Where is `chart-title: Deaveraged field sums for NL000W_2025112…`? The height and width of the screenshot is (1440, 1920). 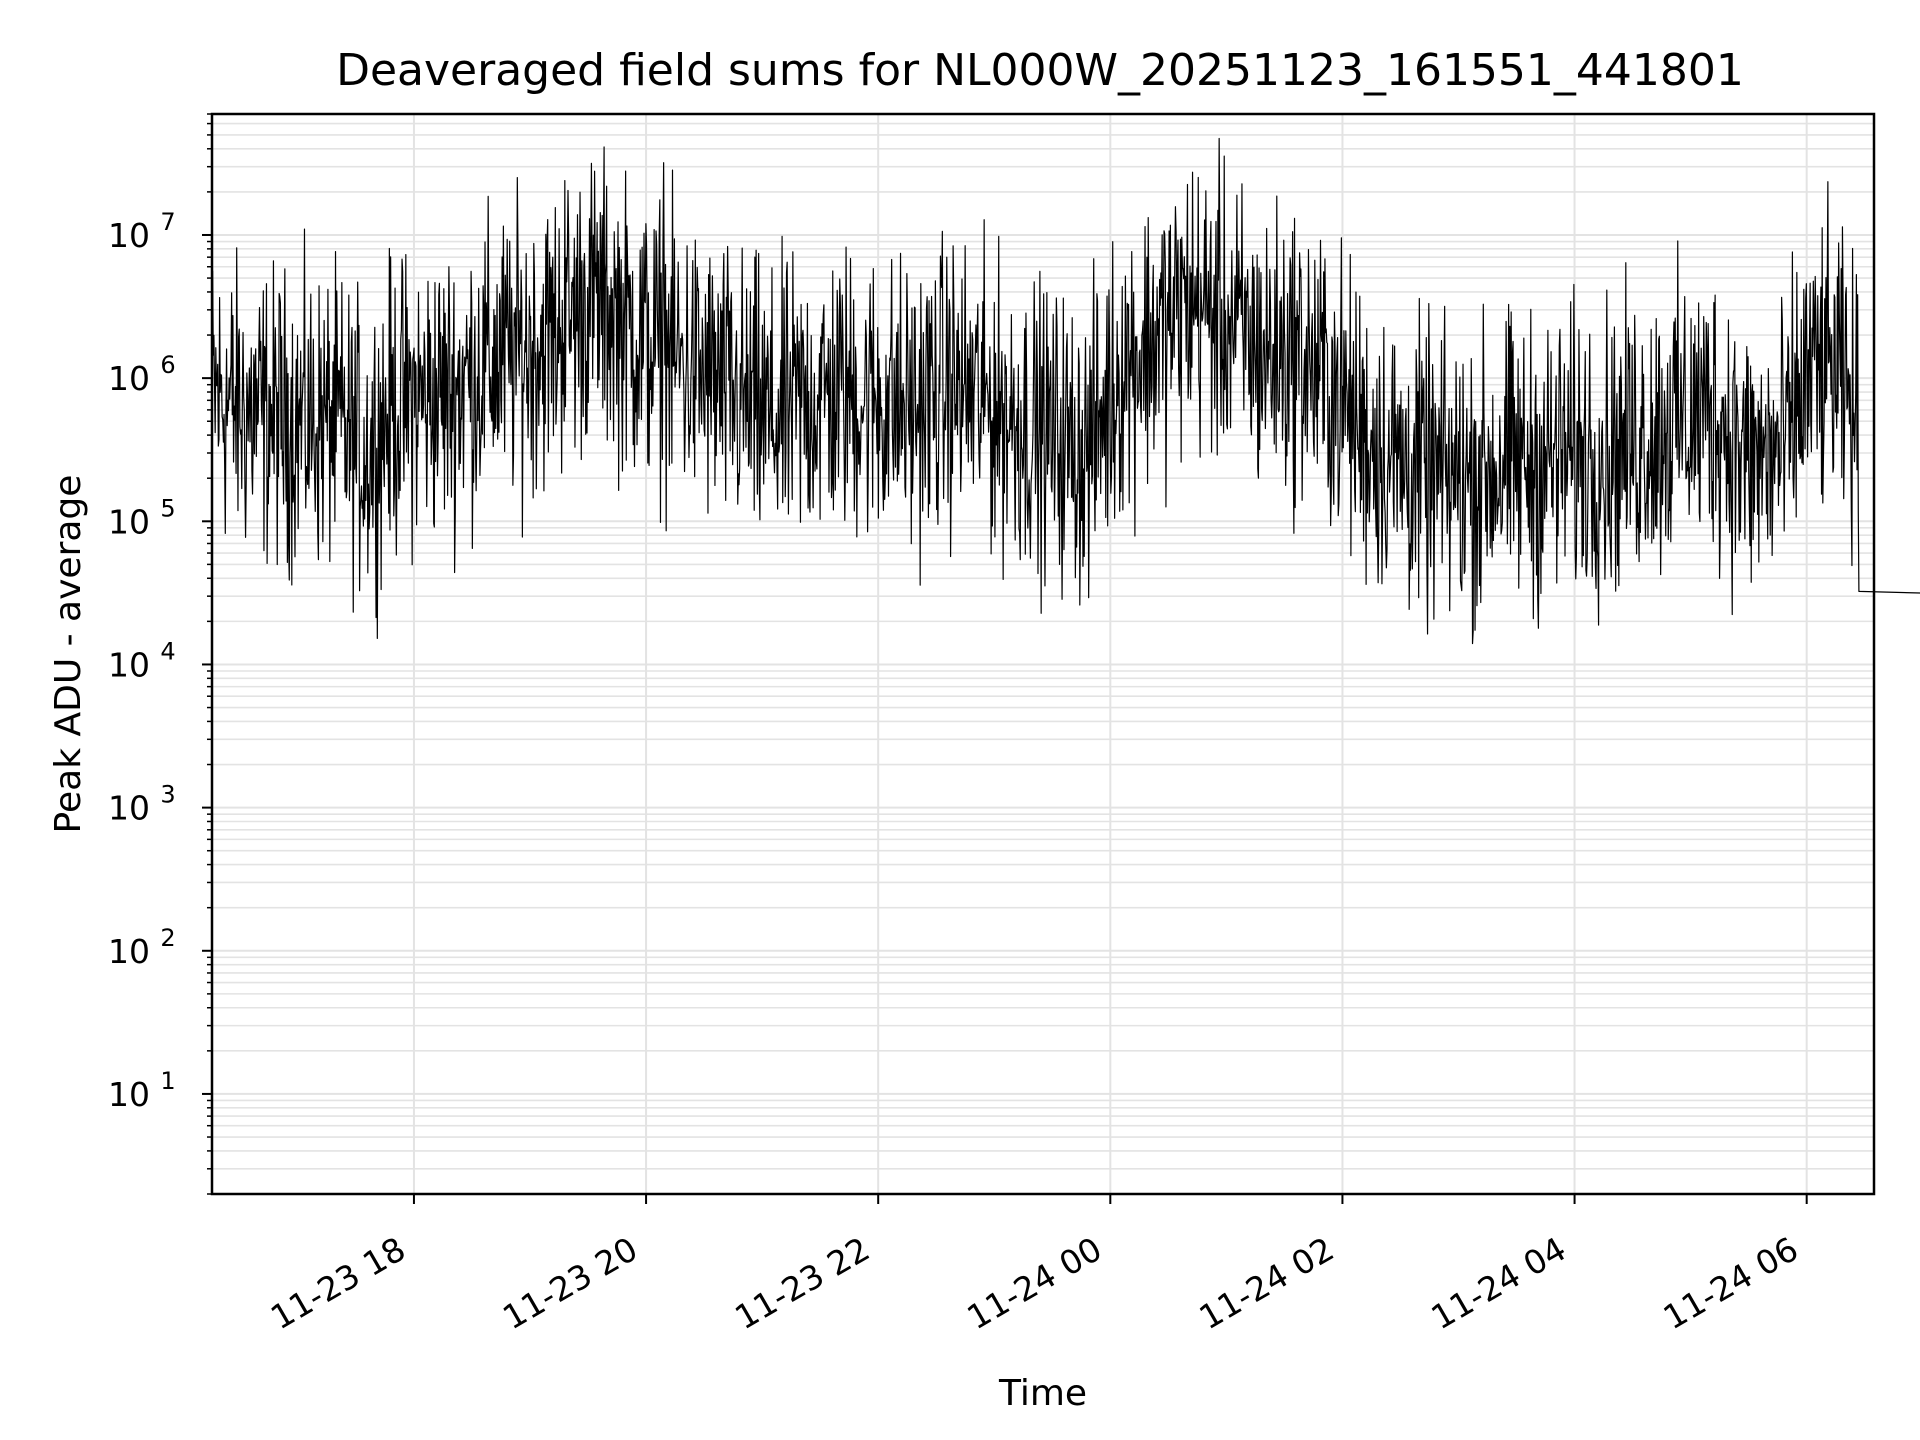 chart-title: Deaveraged field sums for NL000W_2025112… is located at coordinates (1040, 70).